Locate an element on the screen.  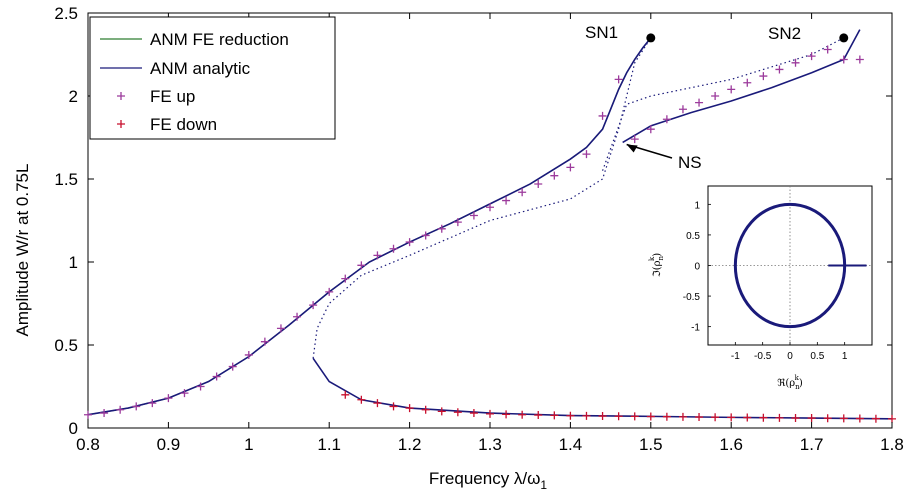
legend-swatch-fe-down is located at coordinates (121, 124).